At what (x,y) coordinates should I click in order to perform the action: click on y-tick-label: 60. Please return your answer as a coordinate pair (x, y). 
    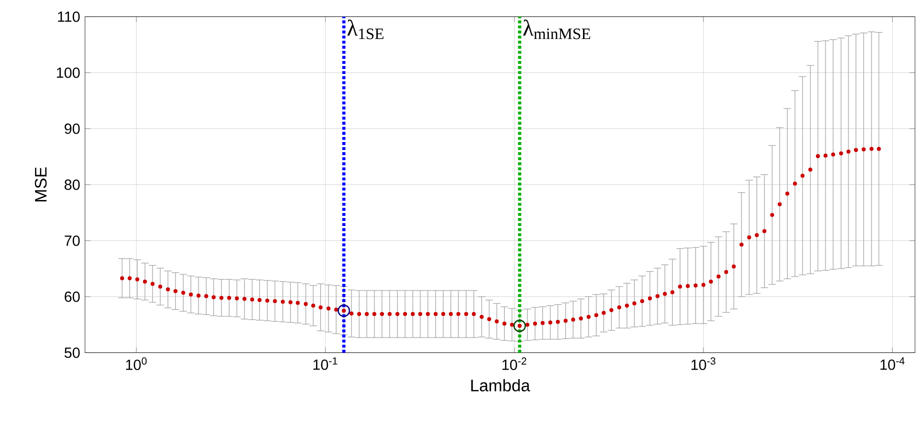
    Looking at the image, I should click on (72, 297).